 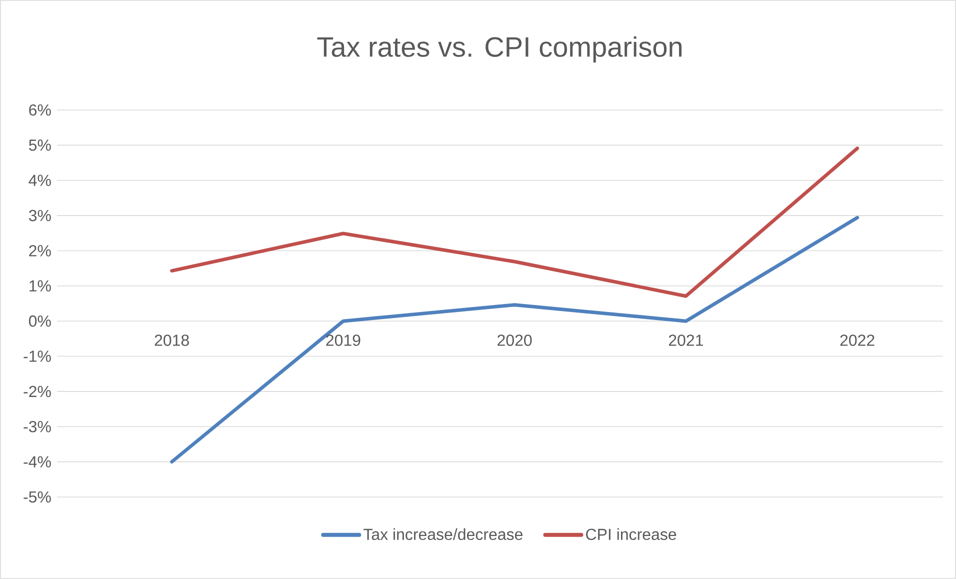 I want to click on chart-title: Tax rates vs. CPI comparison, so click(x=499, y=49).